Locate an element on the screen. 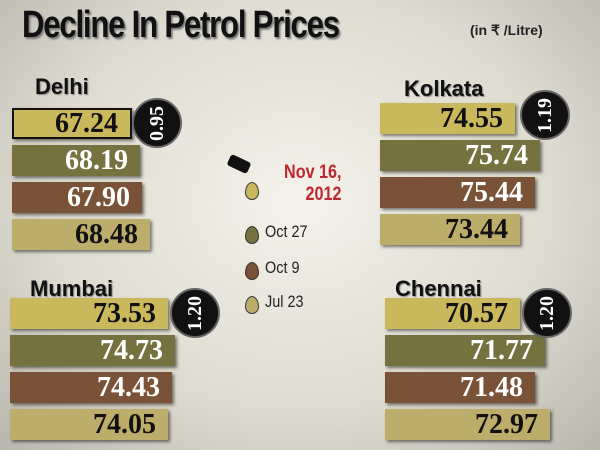 This screenshot has width=600, height=450. price-box: 74.43 is located at coordinates (91, 387).